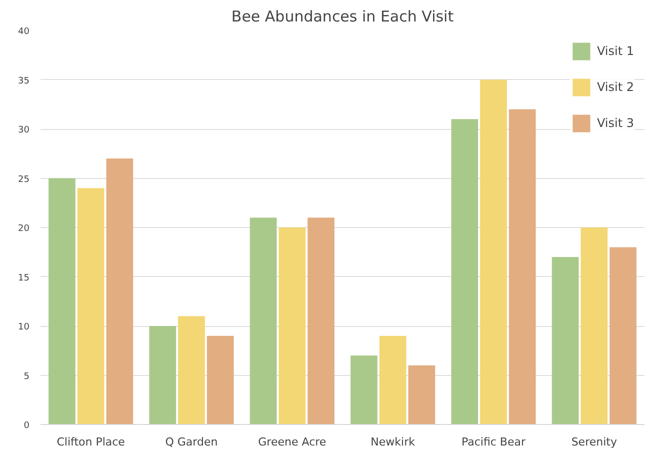 The width and height of the screenshot is (659, 451). Describe the element at coordinates (393, 442) in the screenshot. I see `x-tick-label: Newkirk` at that location.